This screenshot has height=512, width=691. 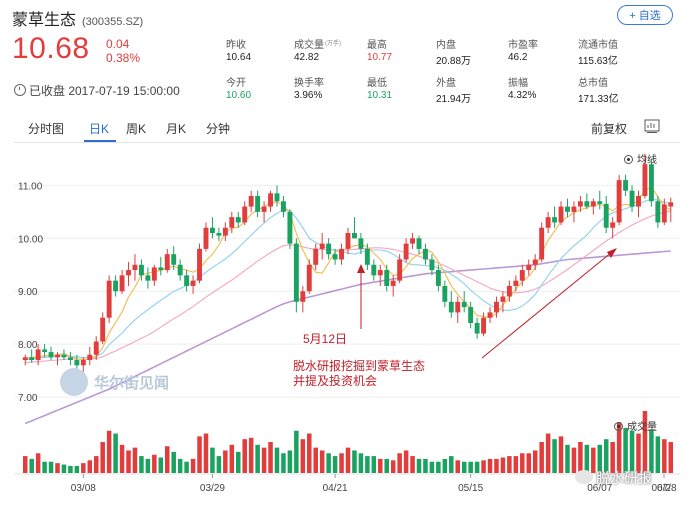 What do you see at coordinates (377, 83) in the screenshot?
I see `stat-label: 最低` at bounding box center [377, 83].